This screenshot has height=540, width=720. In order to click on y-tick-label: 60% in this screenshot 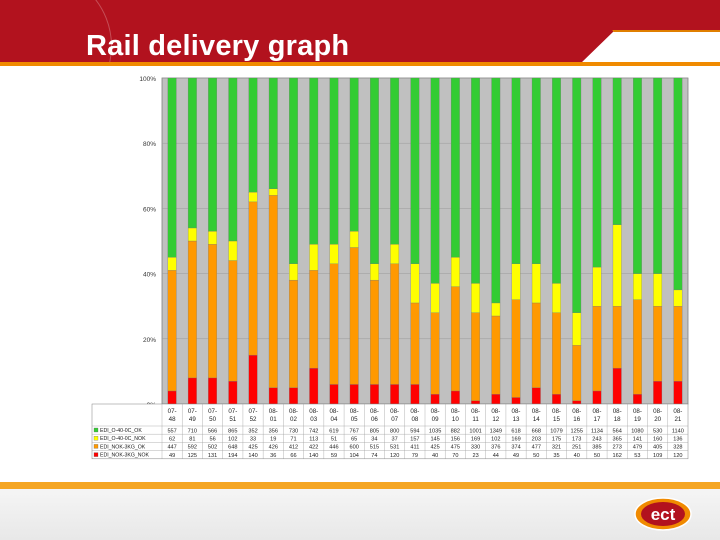, I will do `click(149, 209)`.